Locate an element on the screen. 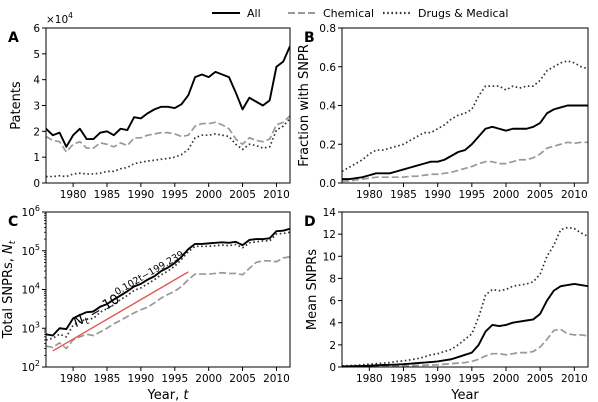 This screenshot has height=402, width=598. legend-item-0: All is located at coordinates (236, 13).